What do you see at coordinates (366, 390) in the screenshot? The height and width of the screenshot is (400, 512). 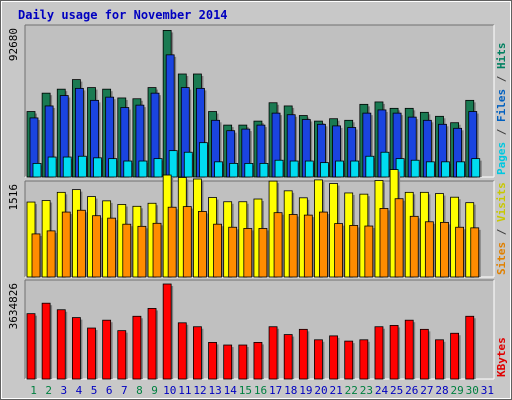 I see `x-tick-label: 23` at bounding box center [366, 390].